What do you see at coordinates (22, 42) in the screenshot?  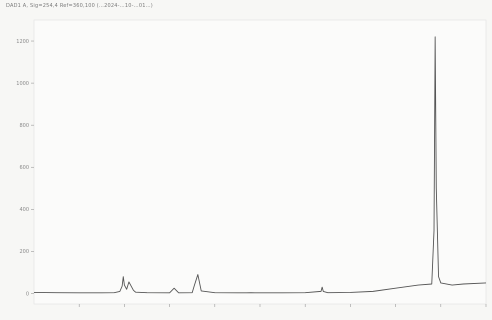 I see `y-tick-label: 1200` at bounding box center [22, 42].